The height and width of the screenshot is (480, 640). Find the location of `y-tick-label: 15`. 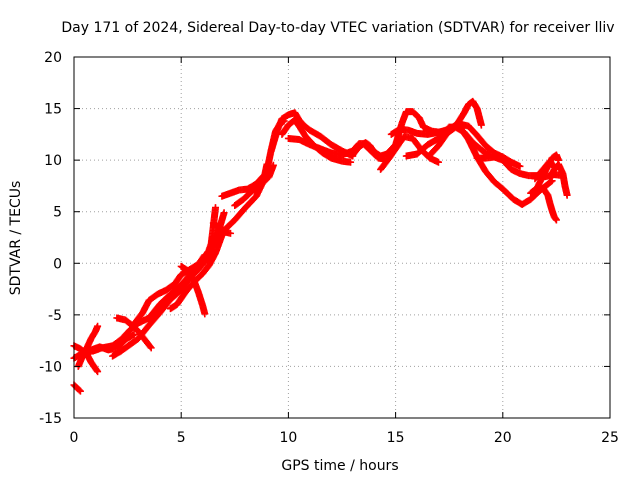

y-tick-label: 15 is located at coordinates (53, 110).